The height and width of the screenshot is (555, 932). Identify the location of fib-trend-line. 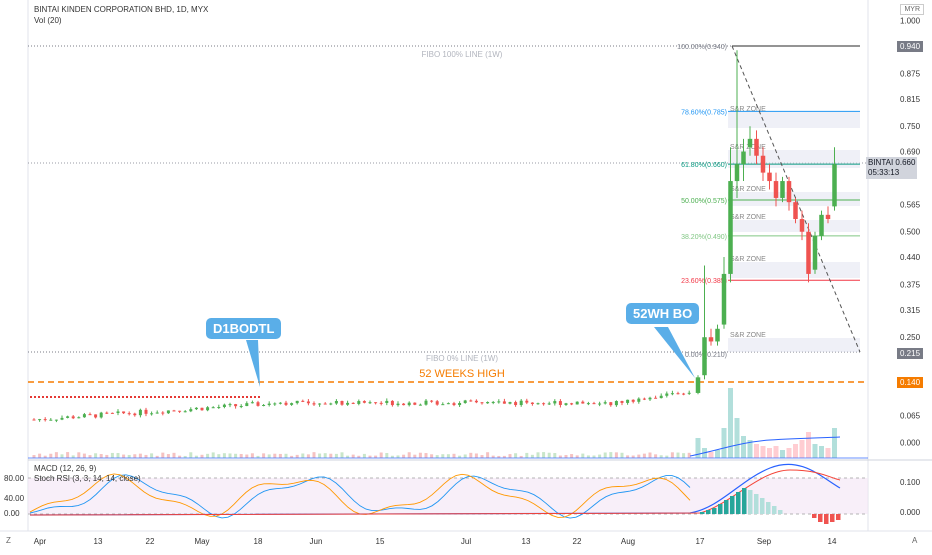
(796, 199).